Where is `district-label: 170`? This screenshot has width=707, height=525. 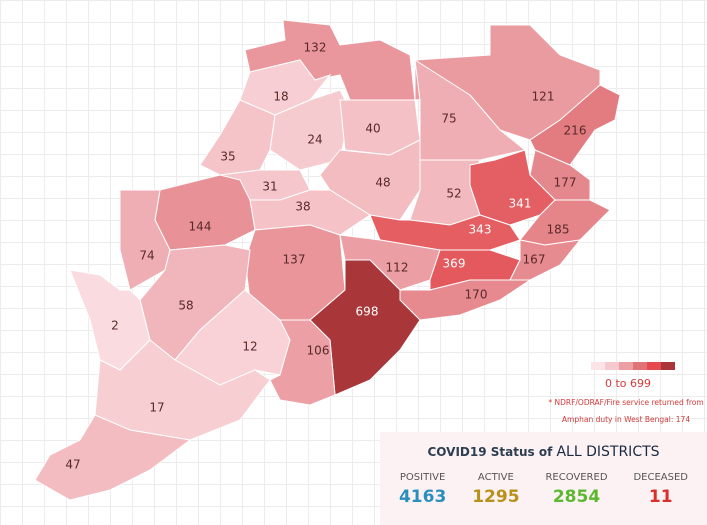
district-label: 170 is located at coordinates (476, 295).